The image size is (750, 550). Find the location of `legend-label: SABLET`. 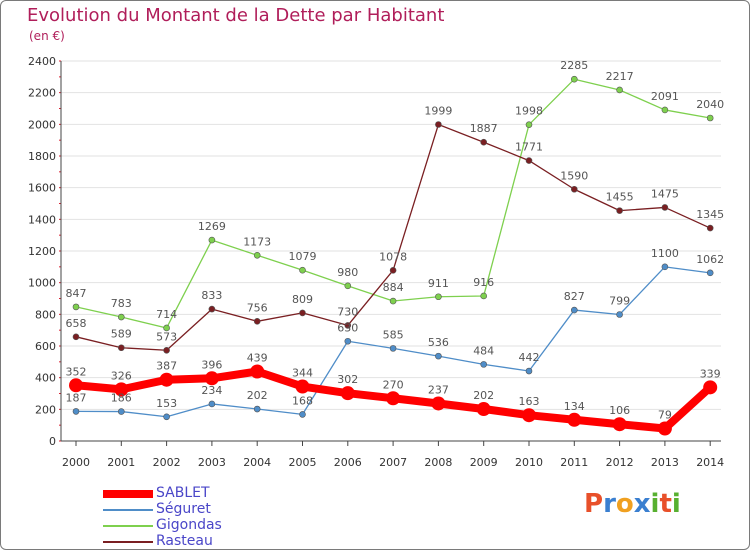

legend-label: SABLET is located at coordinates (183, 493).